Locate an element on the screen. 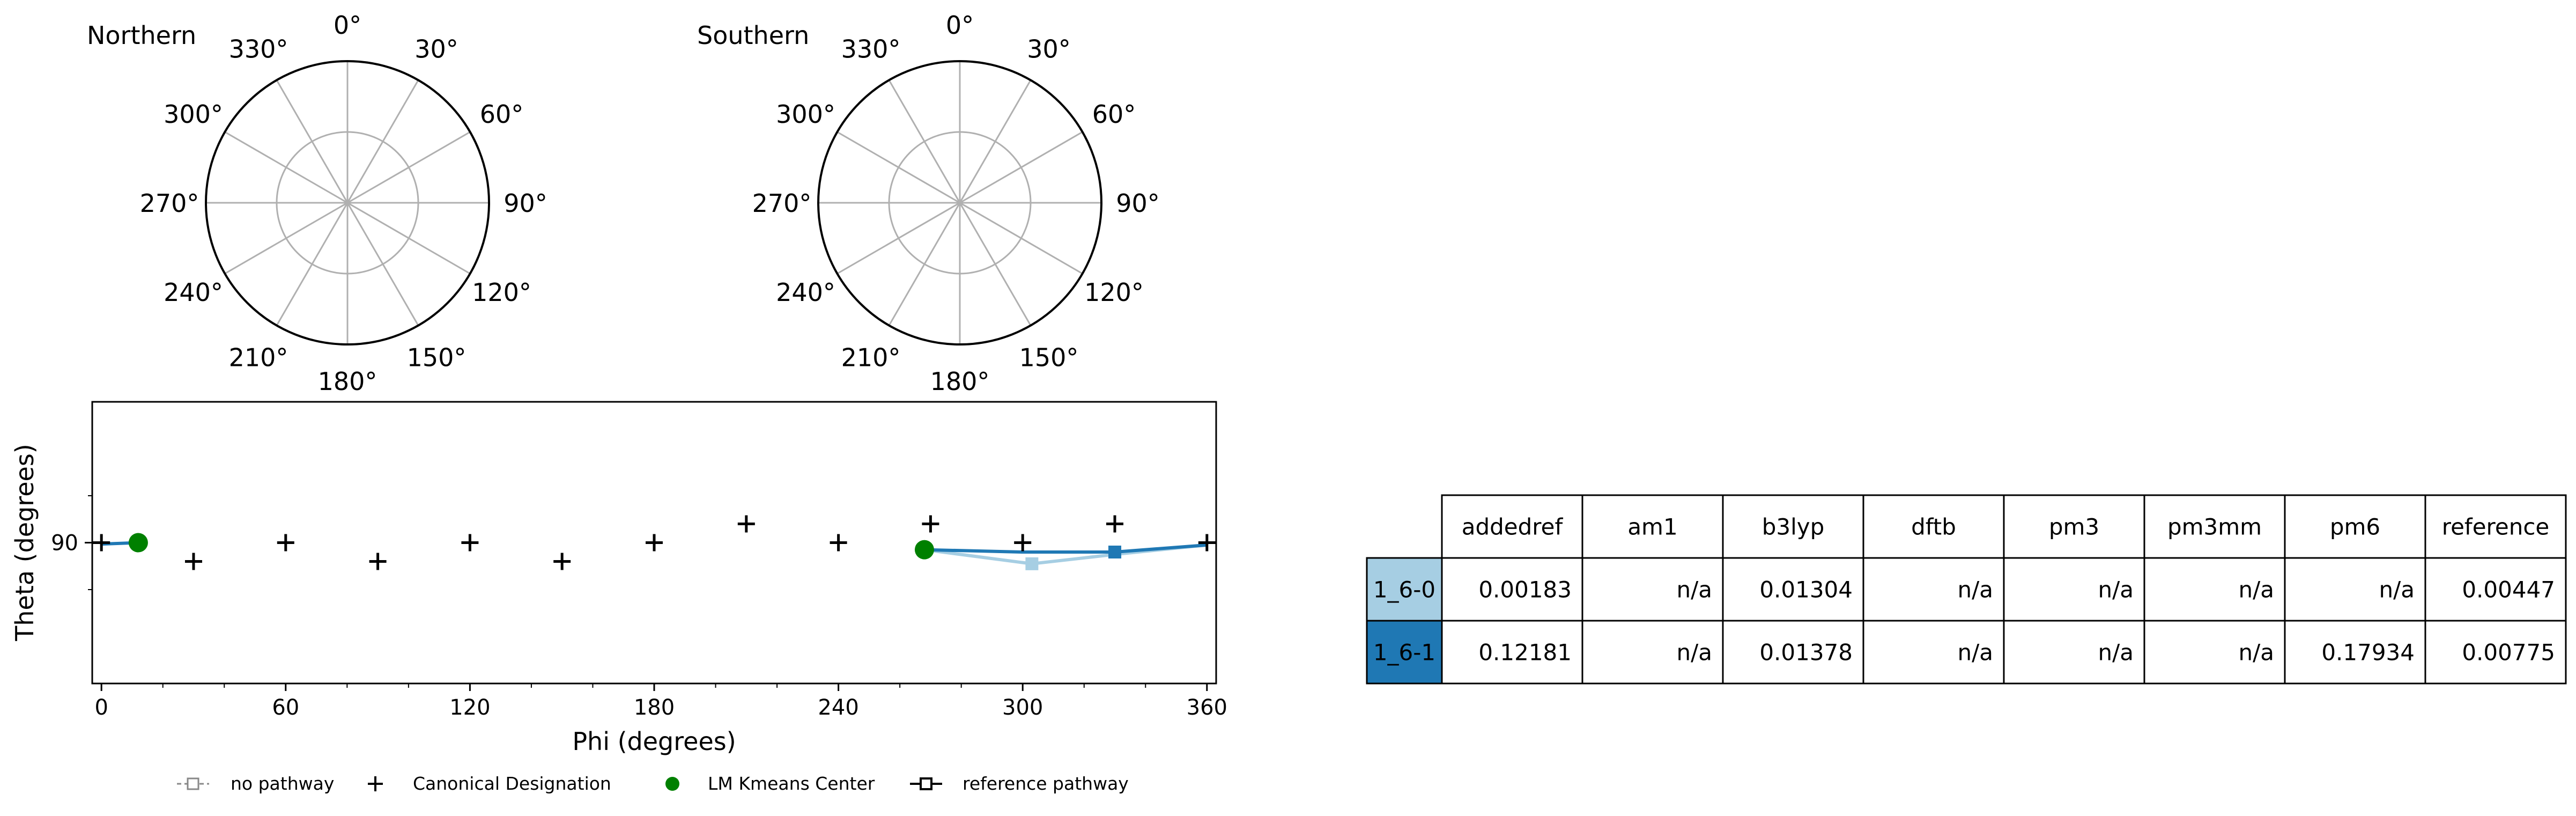  table-row-label: 1_6-0 is located at coordinates (1404, 590).